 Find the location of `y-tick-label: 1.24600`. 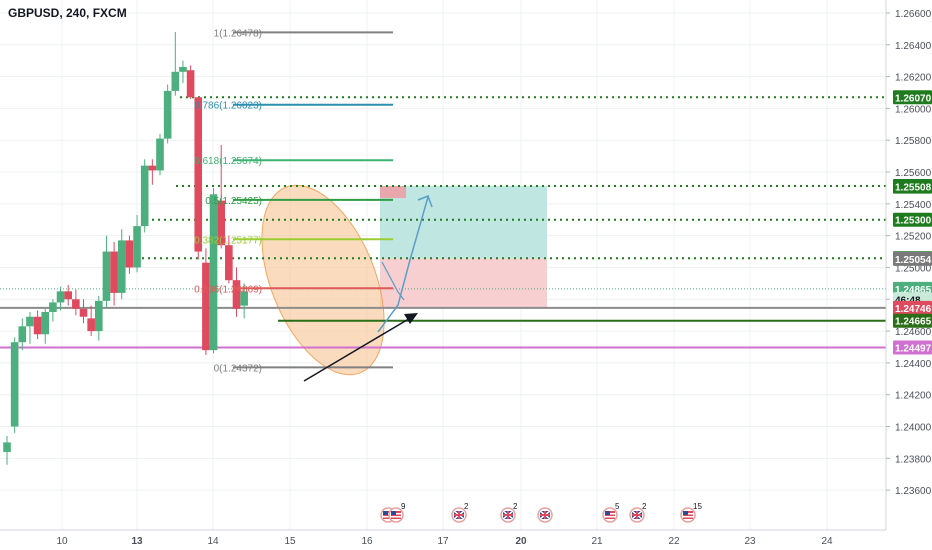

y-tick-label: 1.24600 is located at coordinates (913, 332).